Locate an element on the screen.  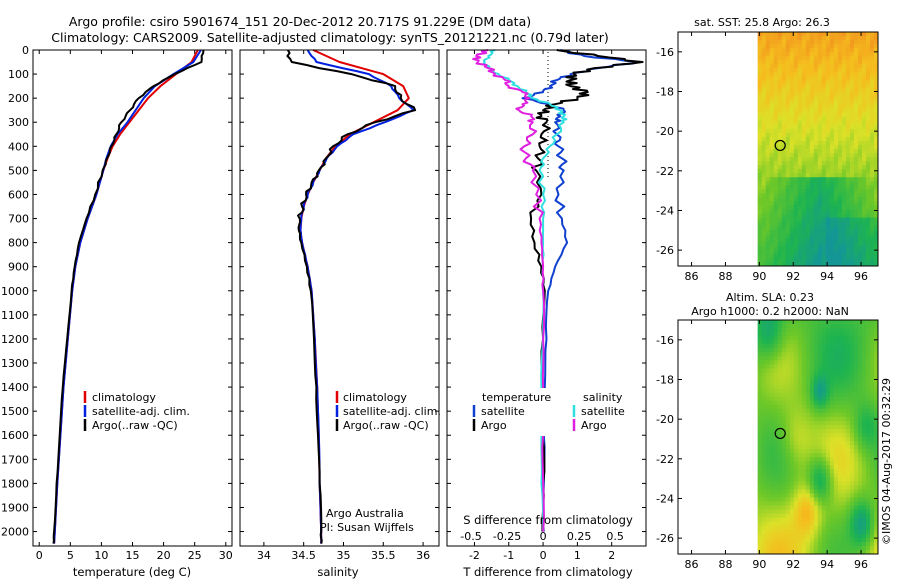
depth-tick-label: 1000 is located at coordinates (15, 291).